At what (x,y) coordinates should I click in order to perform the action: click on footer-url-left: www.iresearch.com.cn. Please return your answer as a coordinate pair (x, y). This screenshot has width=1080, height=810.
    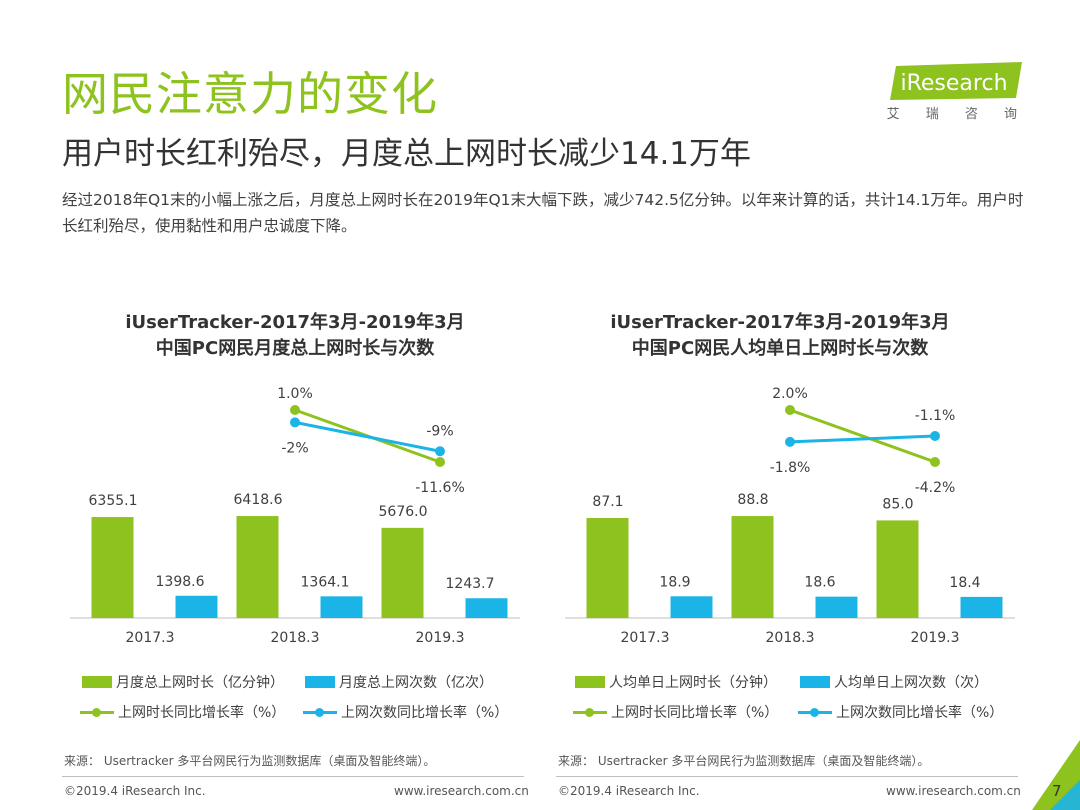
    Looking at the image, I should click on (461, 791).